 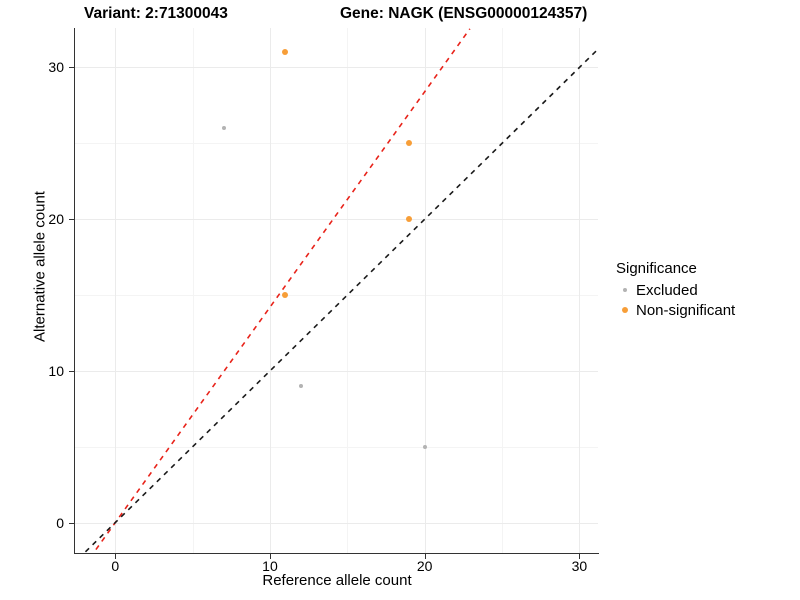 I want to click on x-tick-label: 0, so click(x=115, y=566).